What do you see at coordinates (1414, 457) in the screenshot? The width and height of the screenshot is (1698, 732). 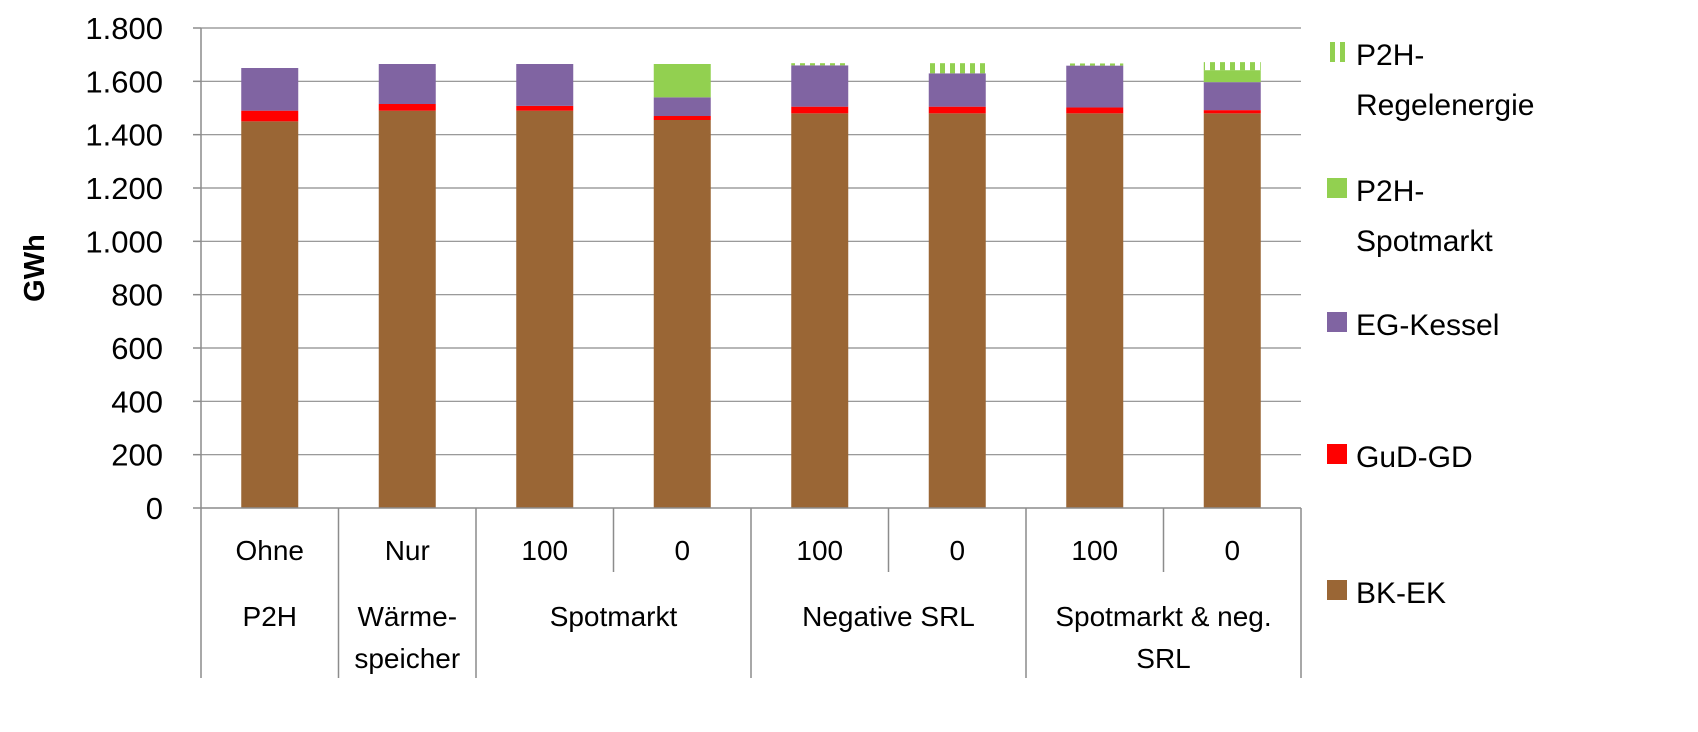 I see `legend-label: GuD-GD` at bounding box center [1414, 457].